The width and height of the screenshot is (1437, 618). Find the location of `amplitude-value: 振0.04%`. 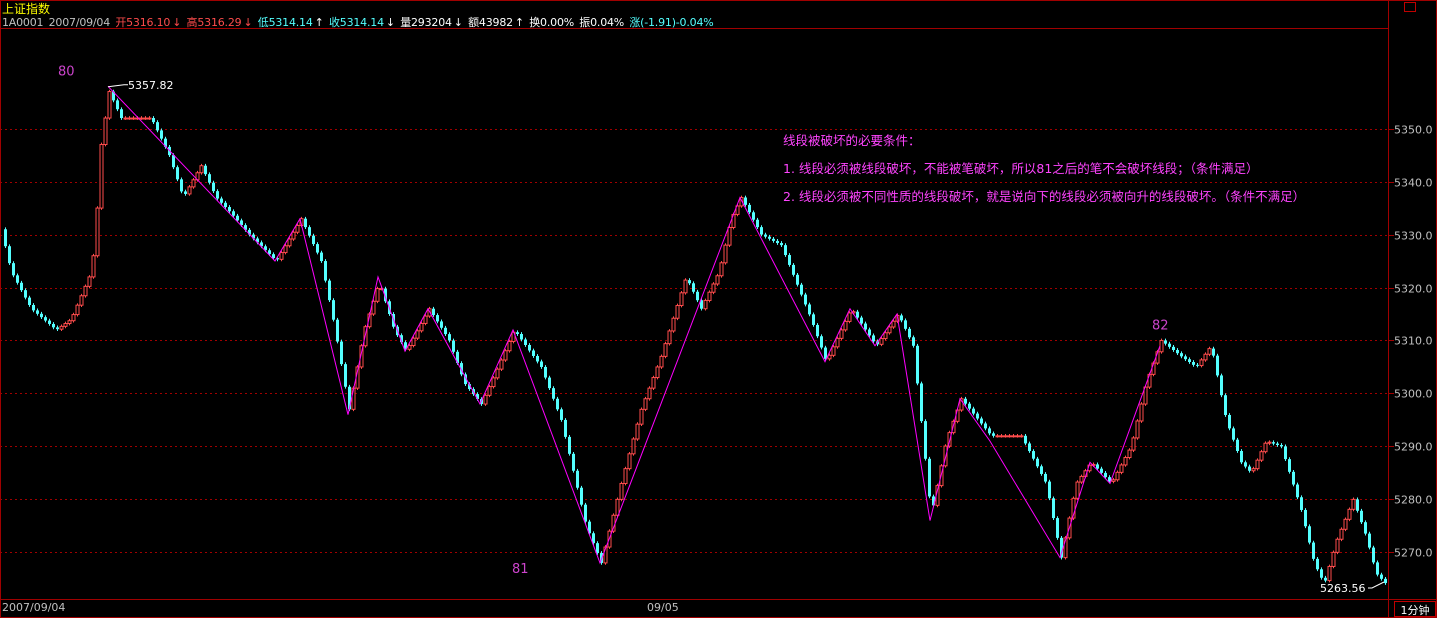

amplitude-value: 振0.04% is located at coordinates (602, 22).